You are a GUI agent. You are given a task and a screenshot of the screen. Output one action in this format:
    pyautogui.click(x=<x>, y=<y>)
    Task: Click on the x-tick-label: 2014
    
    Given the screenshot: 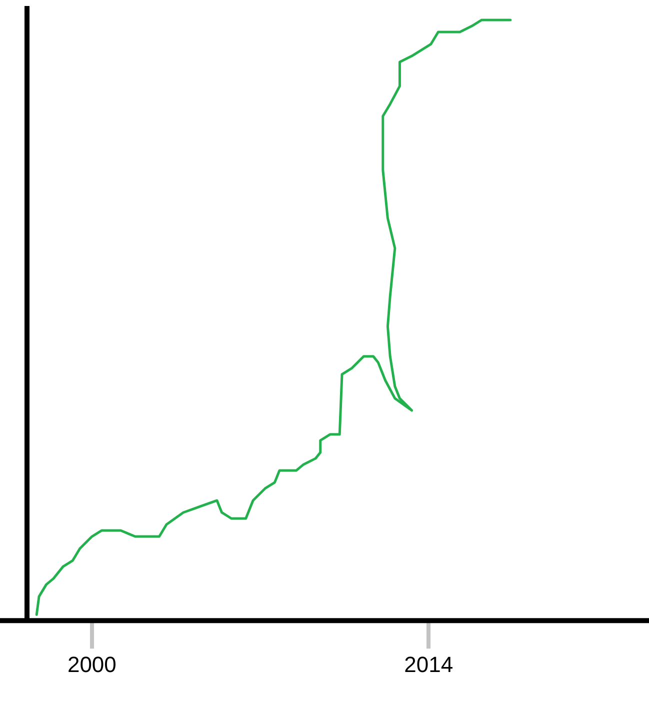 What is the action you would take?
    pyautogui.click(x=429, y=664)
    